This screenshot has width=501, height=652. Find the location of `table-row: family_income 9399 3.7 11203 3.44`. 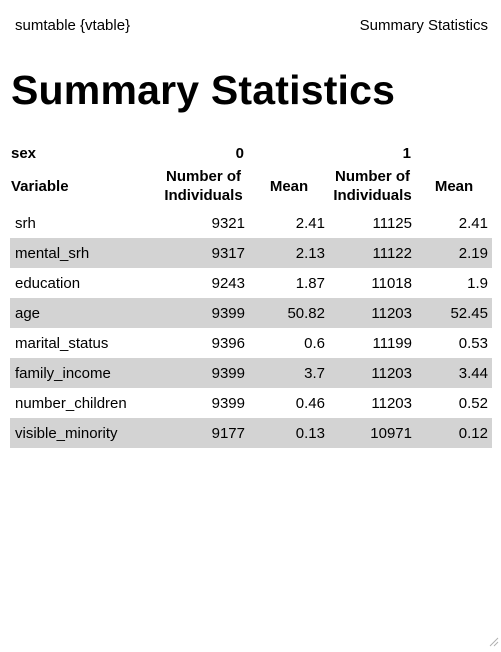

table-row: family_income 9399 3.7 11203 3.44 is located at coordinates (251, 373).